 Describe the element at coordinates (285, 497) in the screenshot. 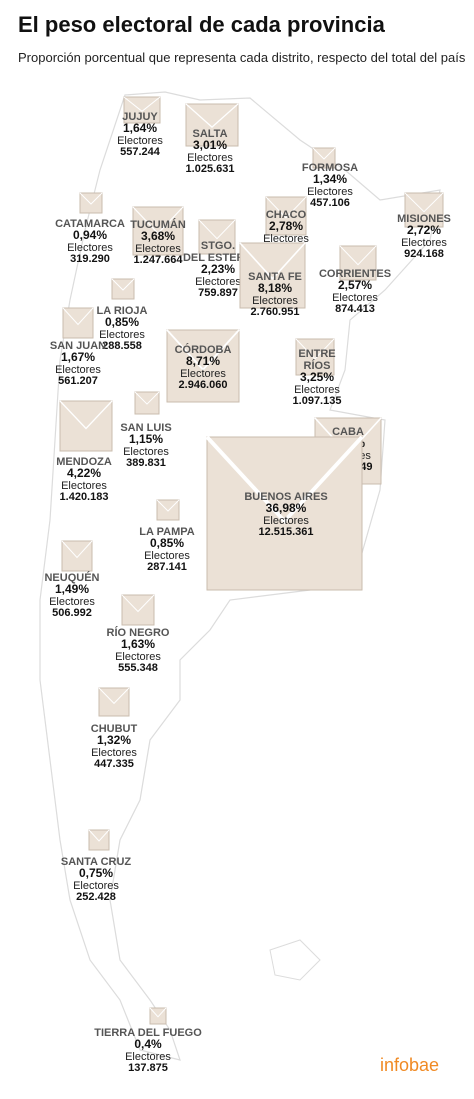

I see `province-name: BUENOS AIRES` at that location.